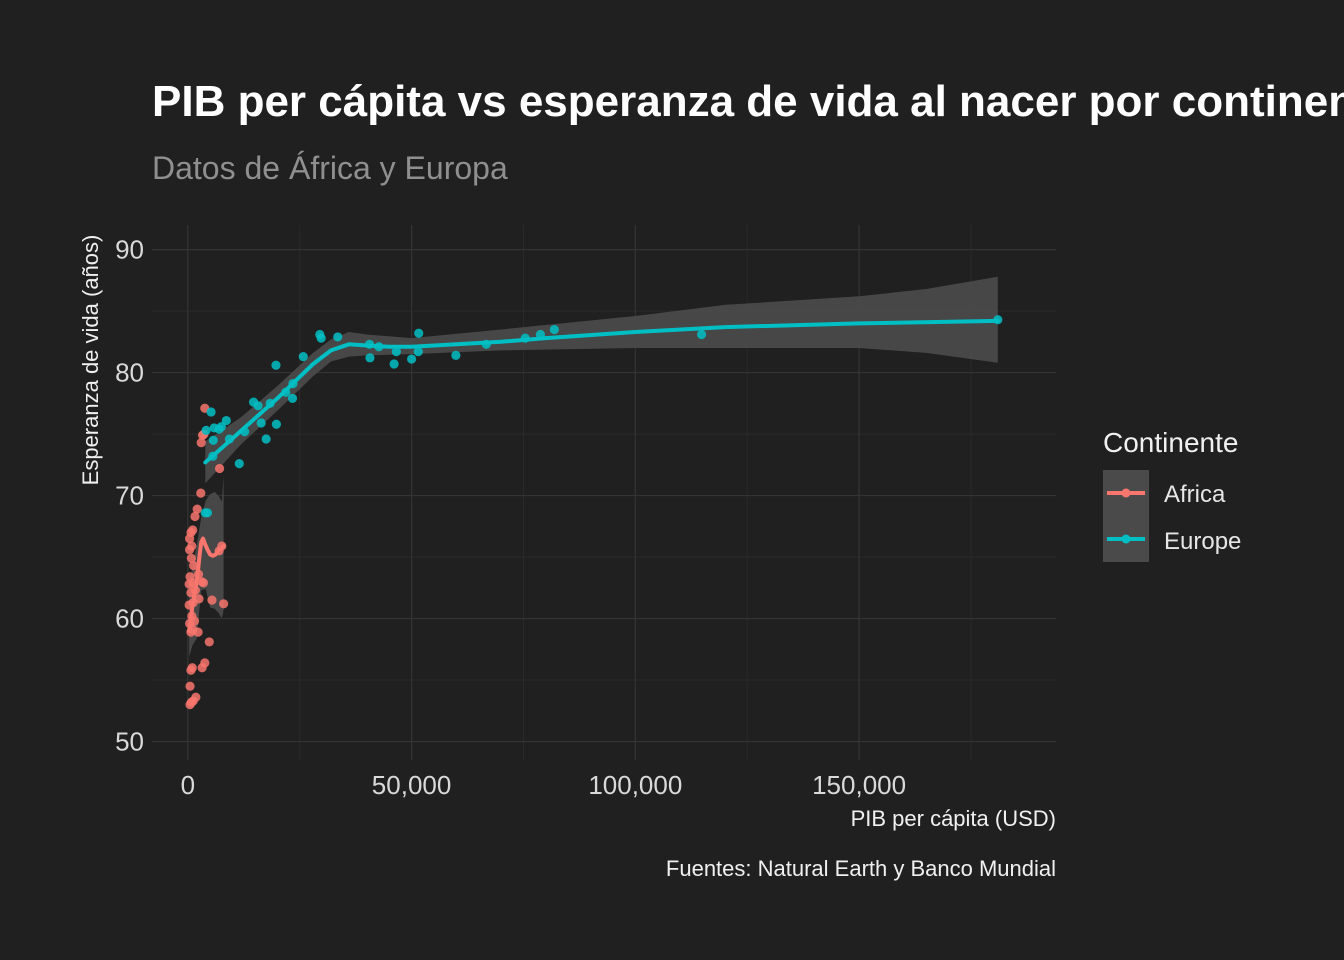 The image size is (1344, 960). Describe the element at coordinates (1126, 493) in the screenshot. I see `legend-key-africa-dot` at that location.